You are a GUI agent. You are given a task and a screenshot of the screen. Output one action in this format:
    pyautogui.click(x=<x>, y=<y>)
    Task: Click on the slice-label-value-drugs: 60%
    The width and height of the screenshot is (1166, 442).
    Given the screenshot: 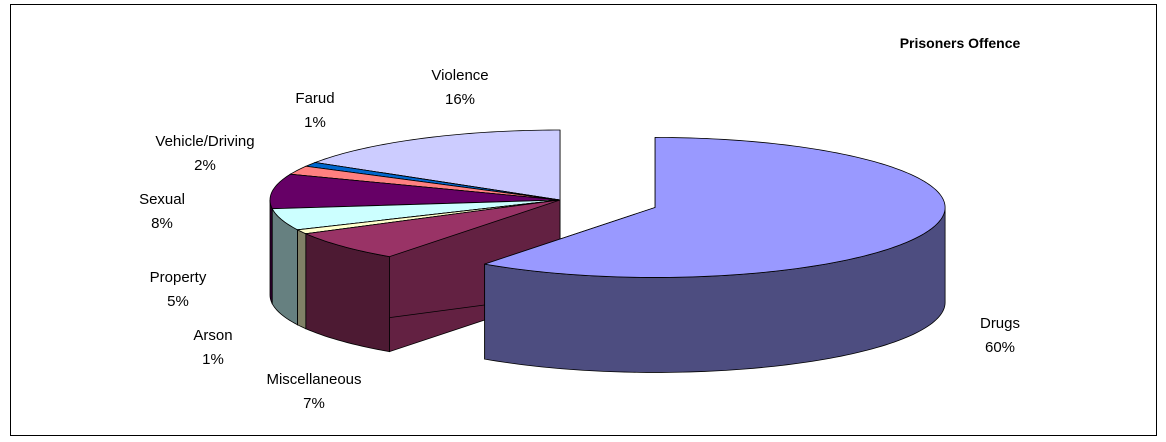 What is the action you would take?
    pyautogui.click(x=1000, y=347)
    